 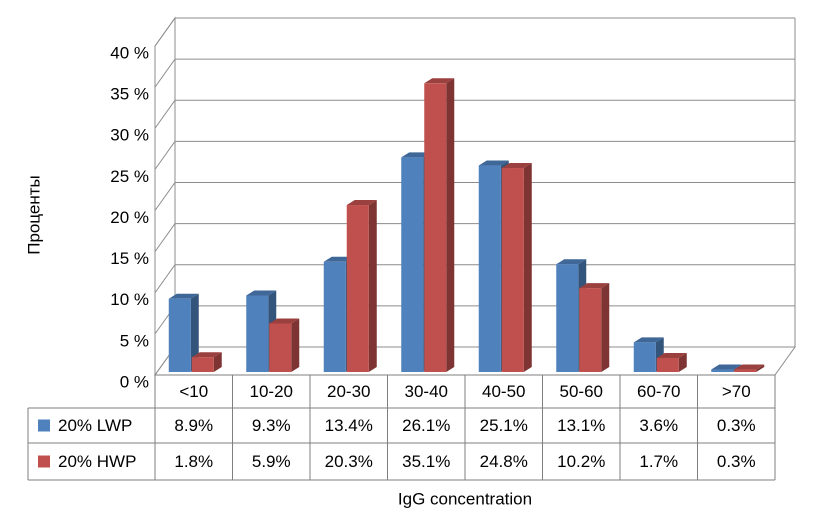 What do you see at coordinates (426, 461) in the screenshot?
I see `data-label: 35.1%` at bounding box center [426, 461].